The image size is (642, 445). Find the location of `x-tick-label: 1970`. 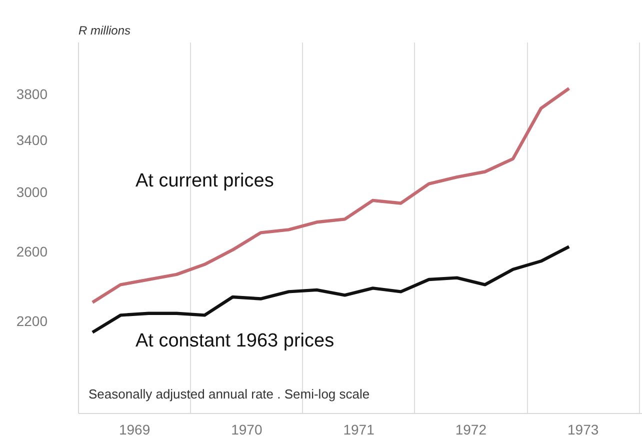

x-tick-label: 1970 is located at coordinates (246, 430).